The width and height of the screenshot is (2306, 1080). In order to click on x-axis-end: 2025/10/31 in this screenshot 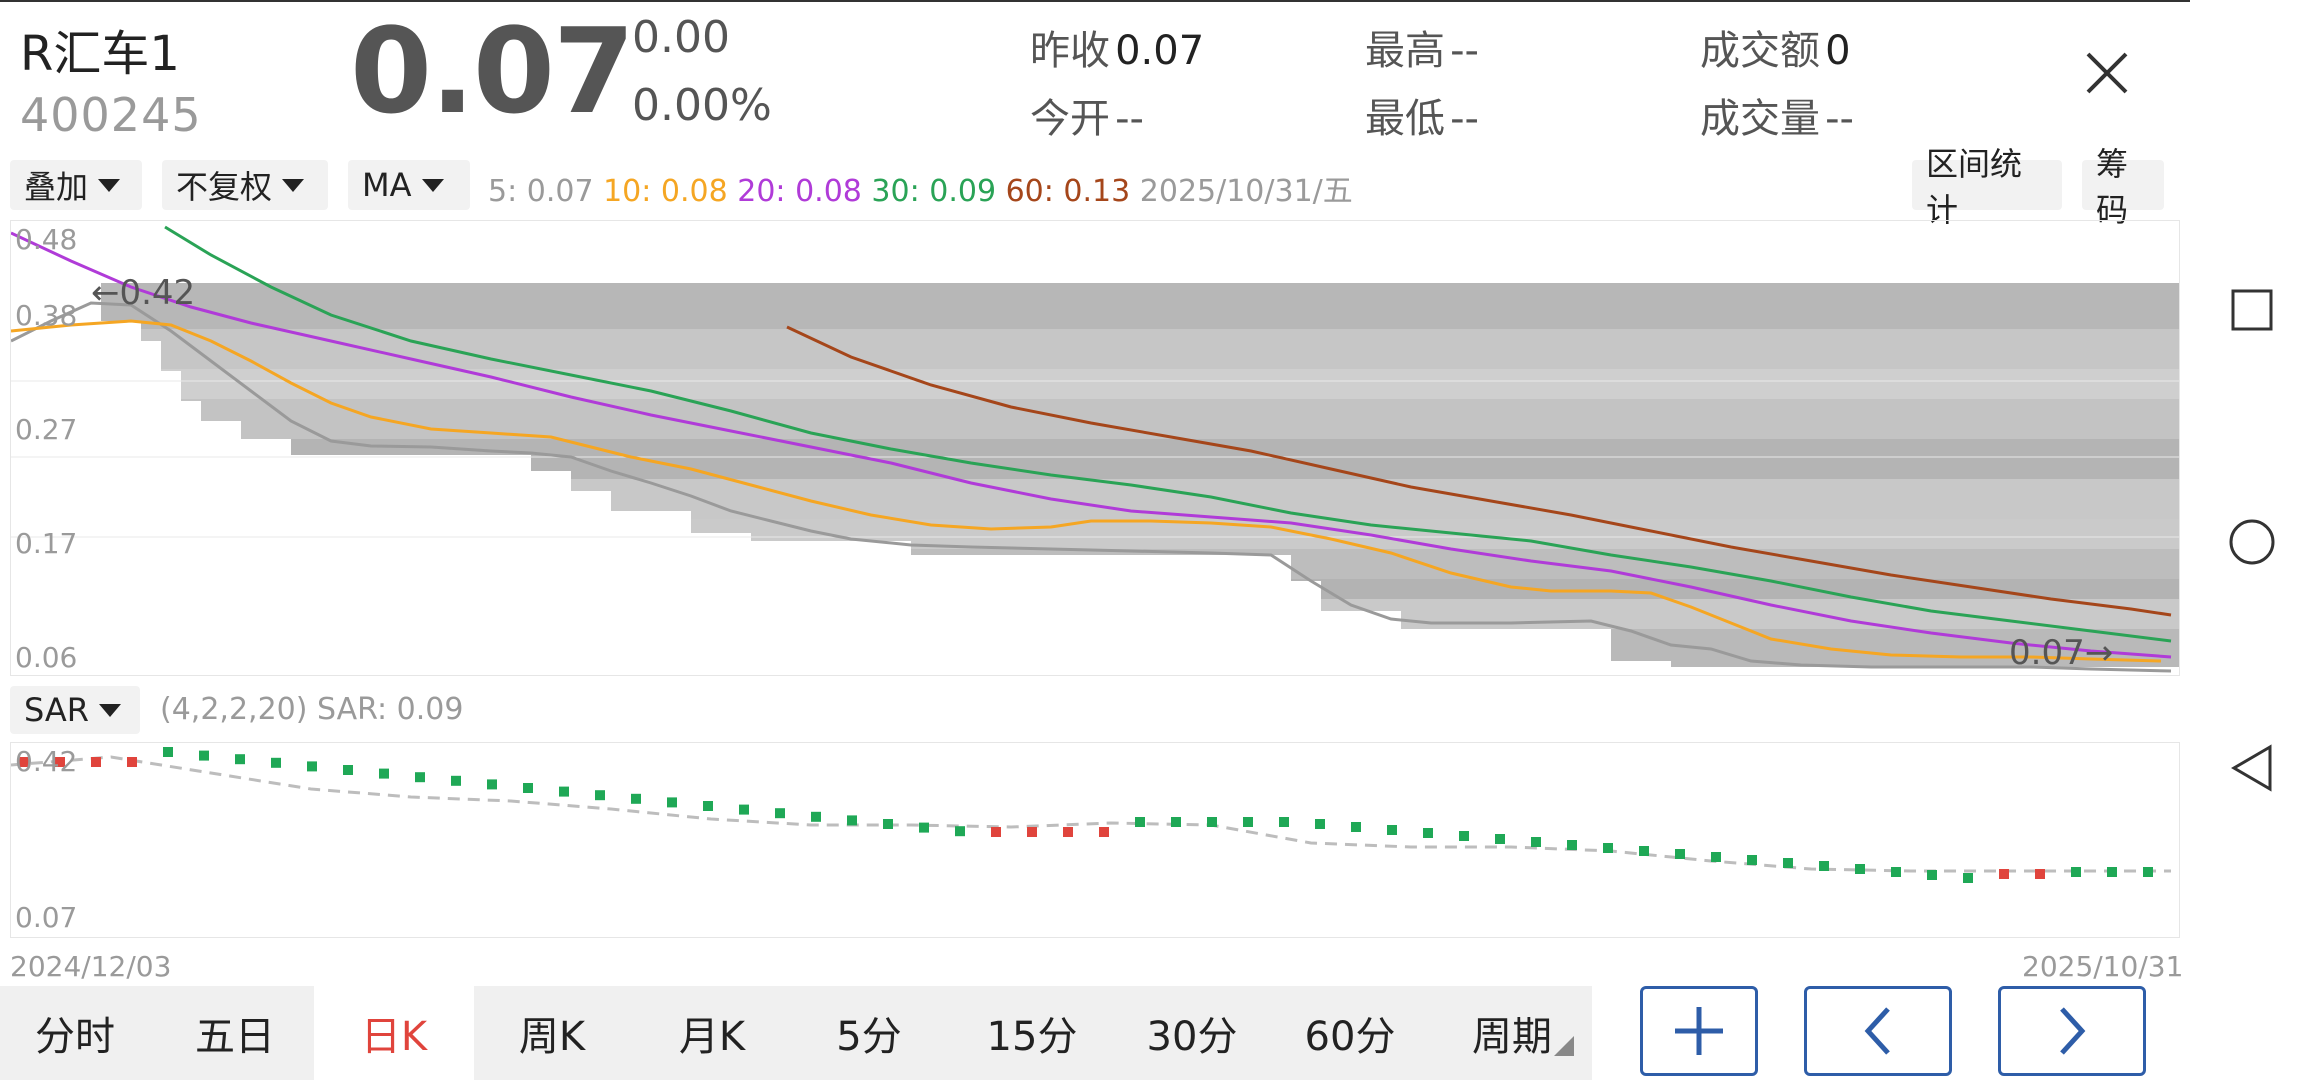, I will do `click(2103, 966)`.